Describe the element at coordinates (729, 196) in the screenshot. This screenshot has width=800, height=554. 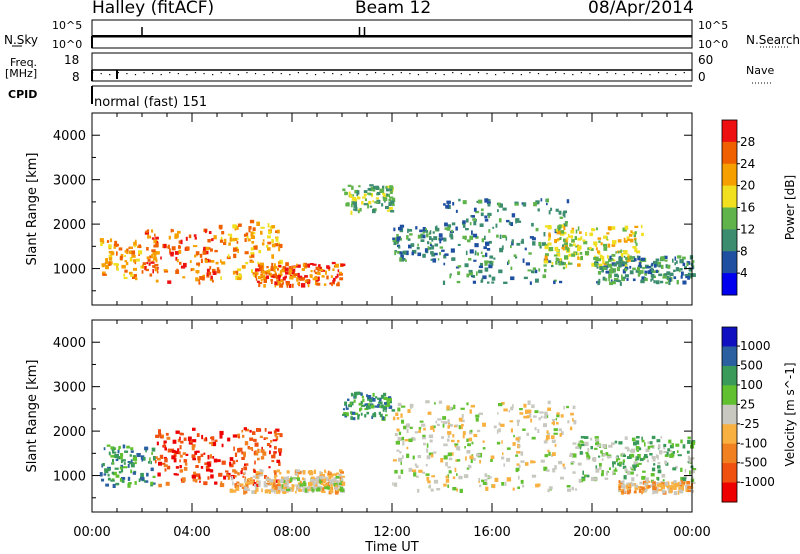
I see `power-colorbar-segment` at that location.